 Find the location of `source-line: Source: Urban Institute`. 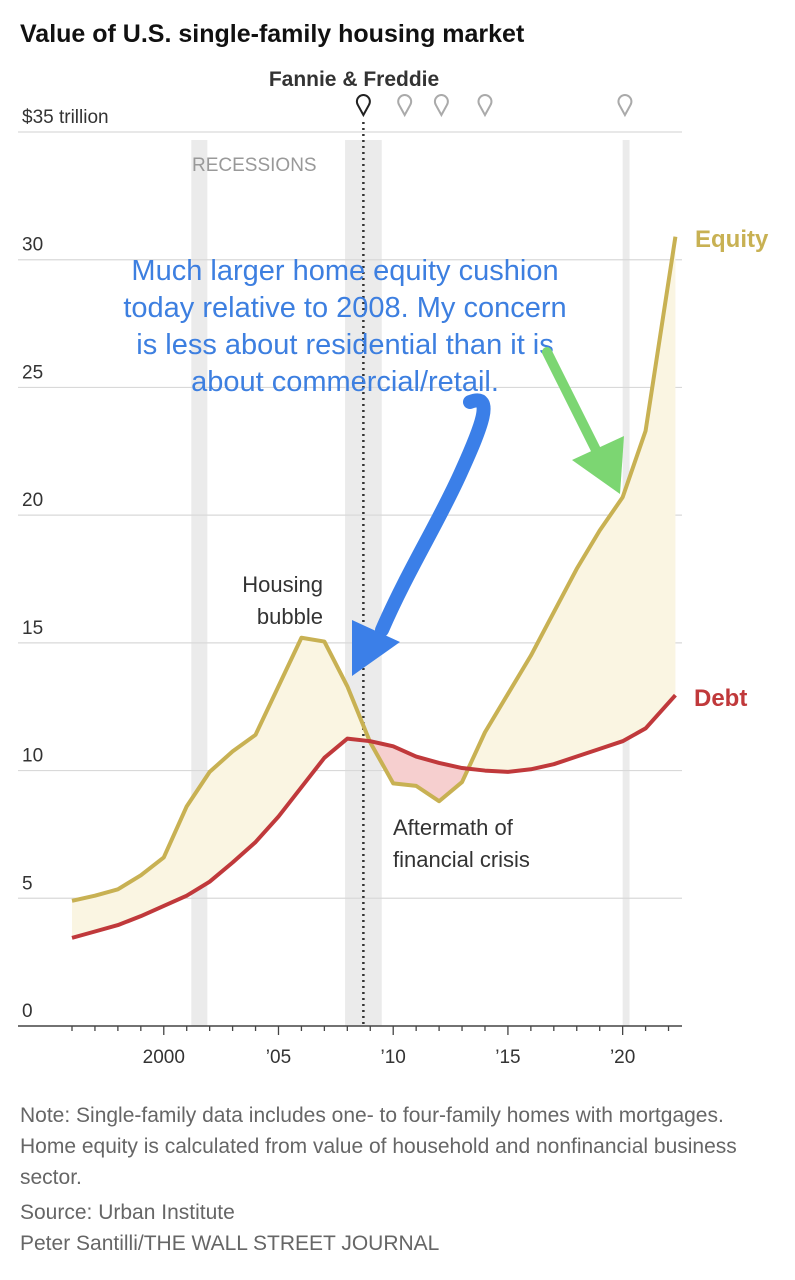

source-line: Source: Urban Institute is located at coordinates (127, 1212).